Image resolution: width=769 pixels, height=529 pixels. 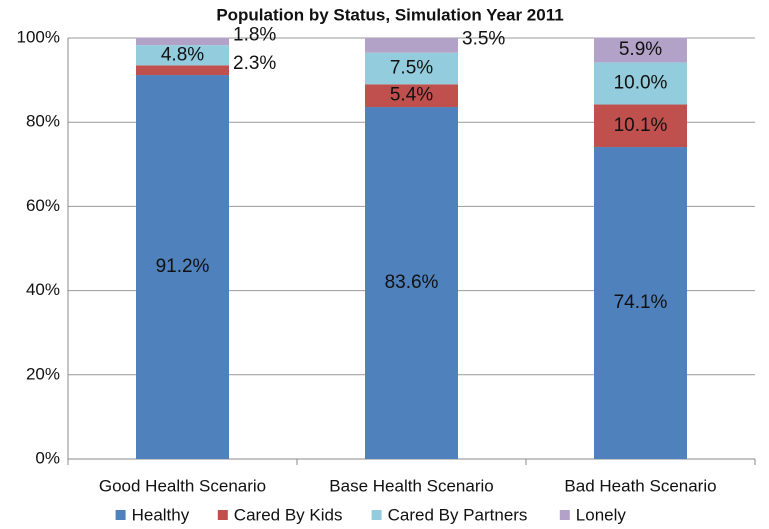 What do you see at coordinates (254, 34) in the screenshot?
I see `value-label: 1.8%` at bounding box center [254, 34].